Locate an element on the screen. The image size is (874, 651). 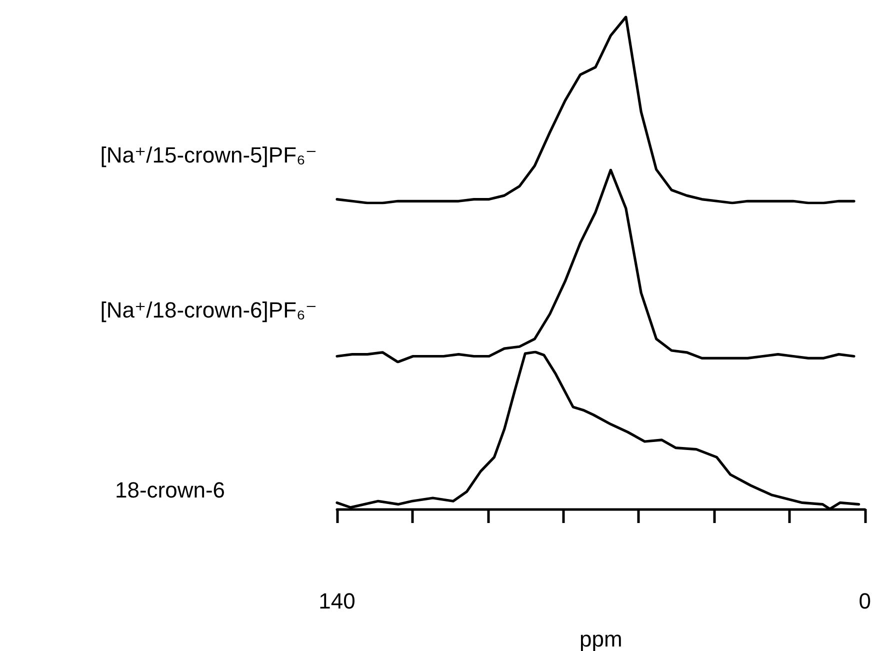
text: 18-crown-6 is located at coordinates (170, 490).